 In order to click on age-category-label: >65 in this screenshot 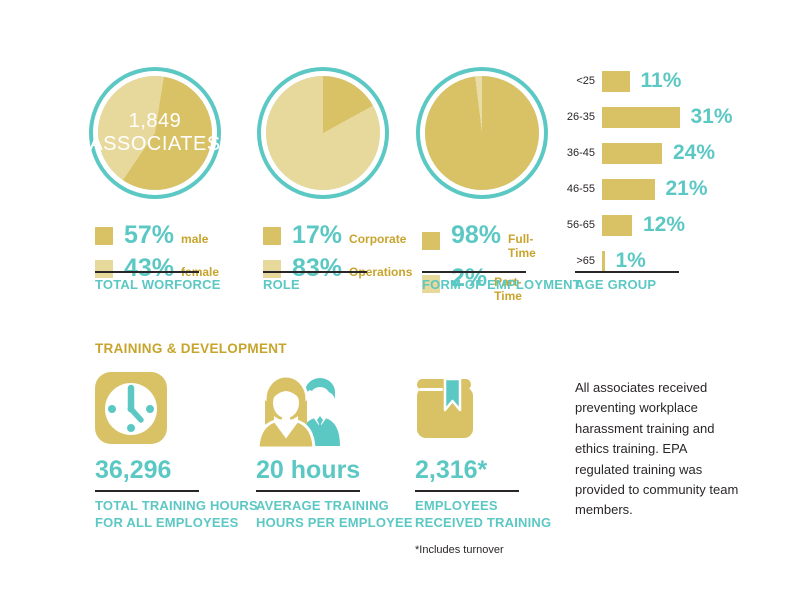, I will do `click(585, 261)`.